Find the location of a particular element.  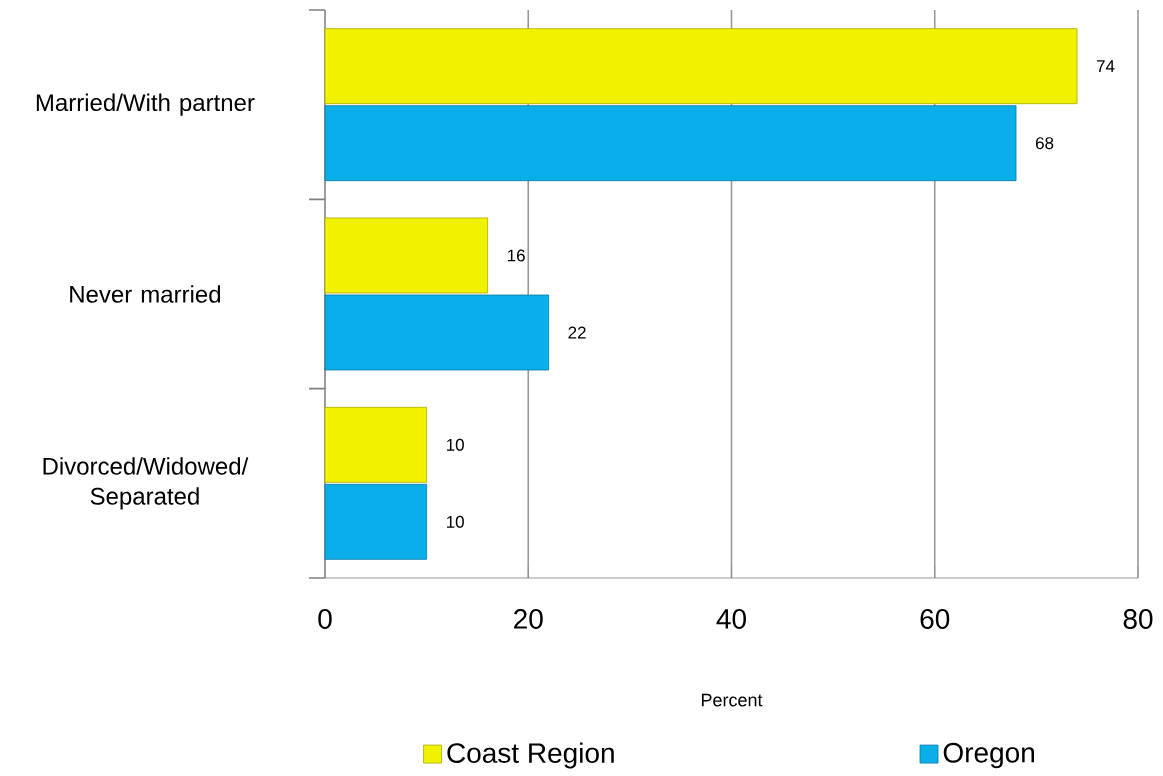

x-tick-label: 60 is located at coordinates (935, 619).